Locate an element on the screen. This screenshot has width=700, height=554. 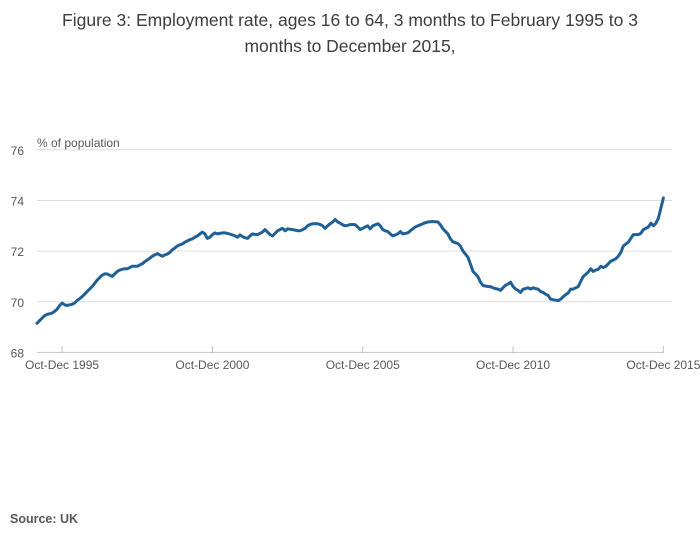
x-tick-label-2: Oct-Dec 2005 is located at coordinates (363, 365).